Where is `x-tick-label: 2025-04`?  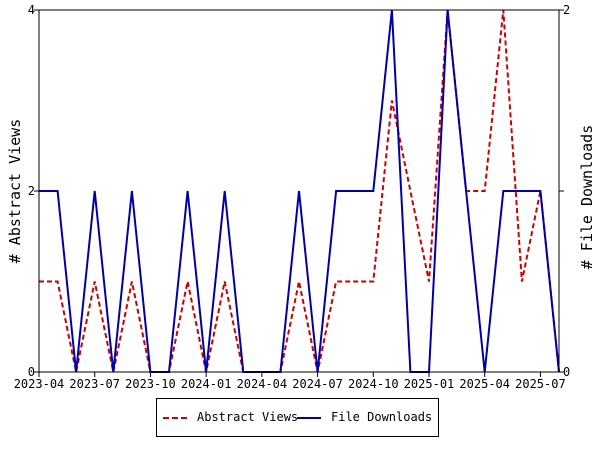
x-tick-label: 2025-04 is located at coordinates (484, 384).